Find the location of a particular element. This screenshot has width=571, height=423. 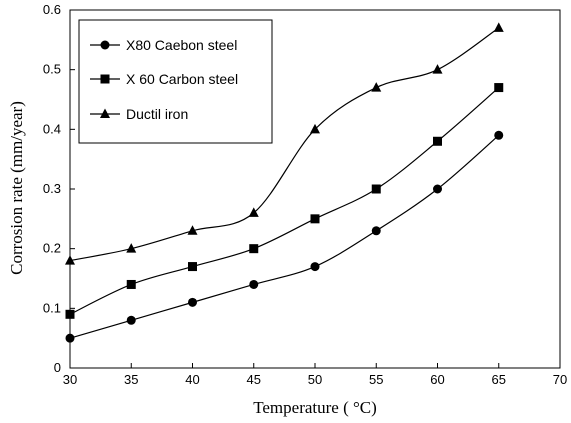

x-tick-label: 50 is located at coordinates (315, 379).